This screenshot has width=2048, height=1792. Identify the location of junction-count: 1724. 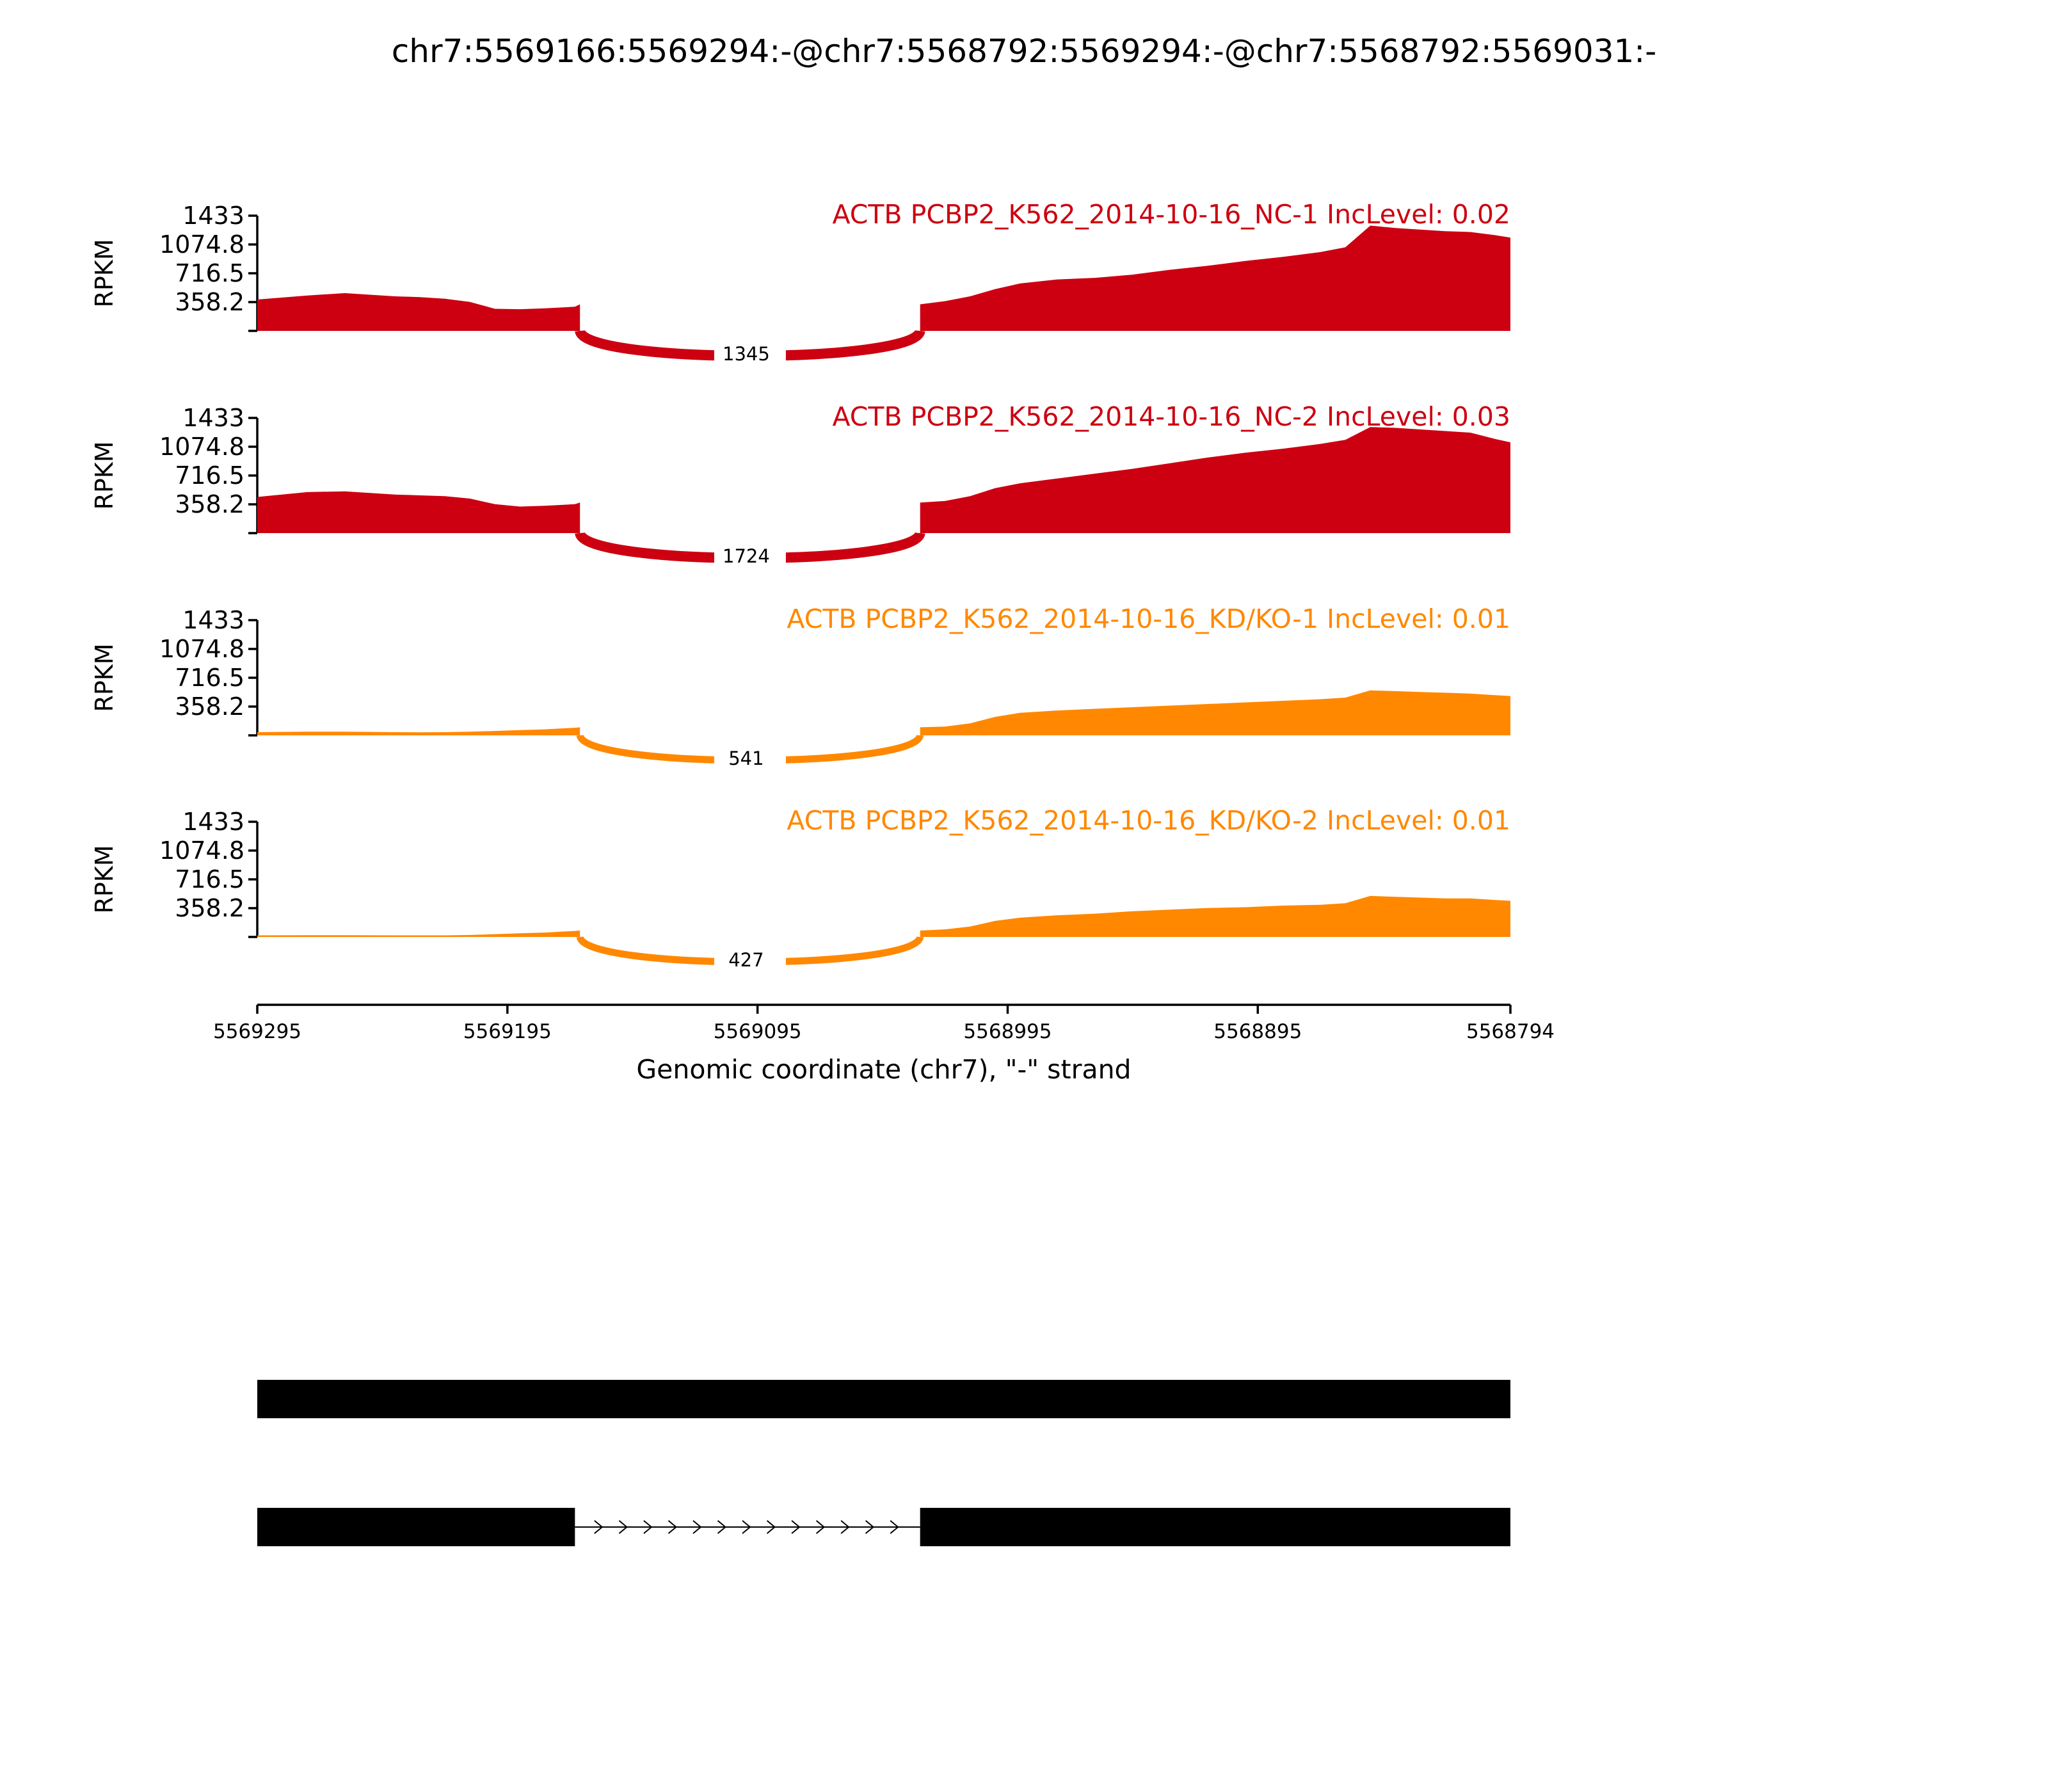
(746, 556).